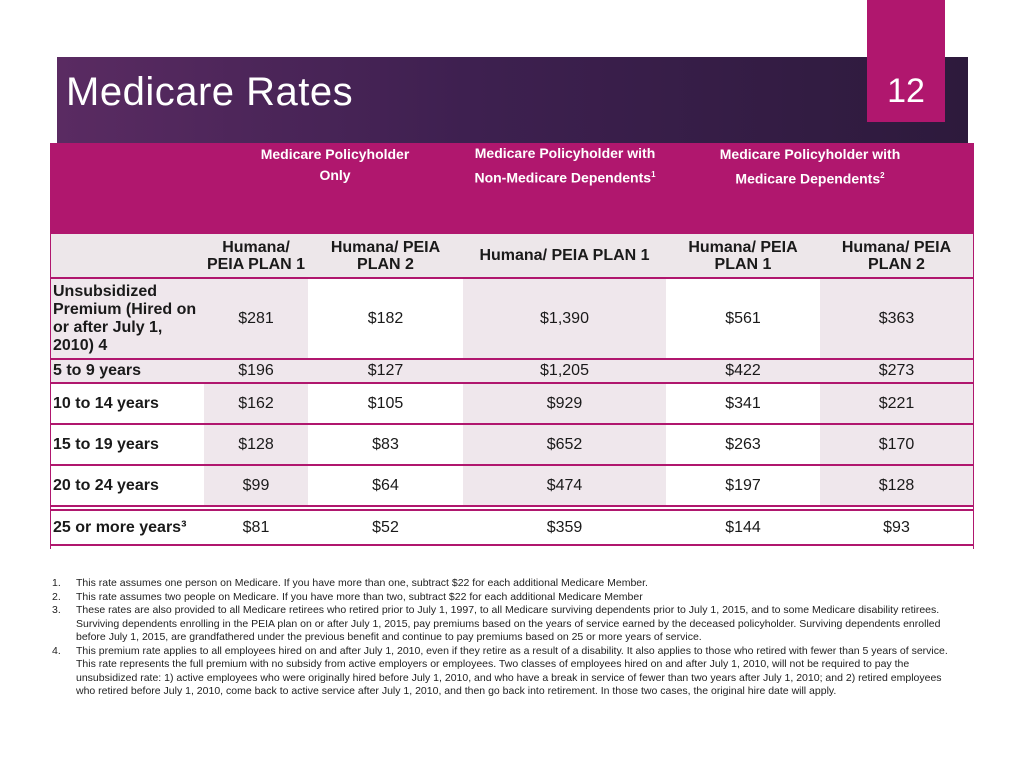 This screenshot has width=1024, height=768. Describe the element at coordinates (256, 319) in the screenshot. I see `rate-cell: $281` at that location.